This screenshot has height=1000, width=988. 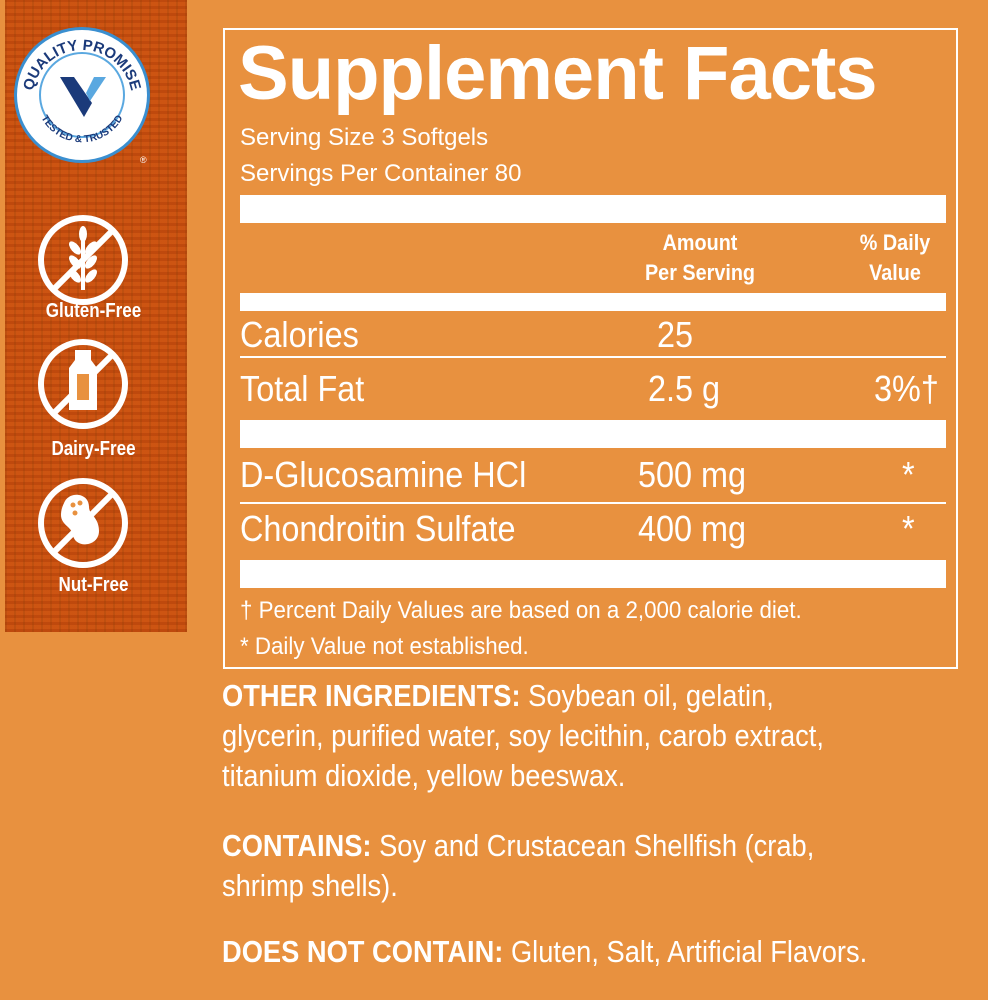 What do you see at coordinates (675, 334) in the screenshot?
I see `row-amount: 25` at bounding box center [675, 334].